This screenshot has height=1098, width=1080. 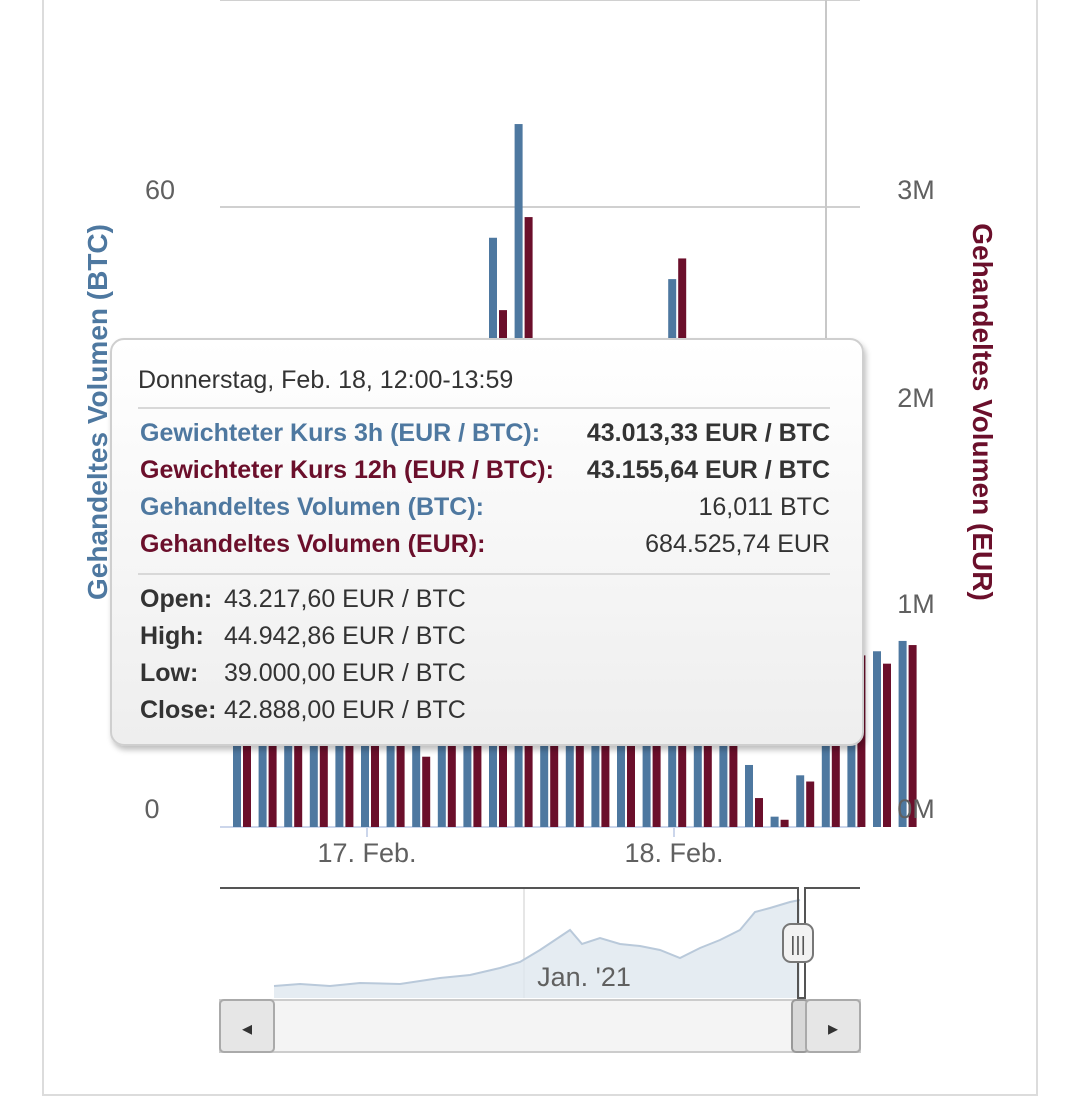 I want to click on ohlc-row-low: Low: 39.000,00 EUR / BTC, so click(x=485, y=673).